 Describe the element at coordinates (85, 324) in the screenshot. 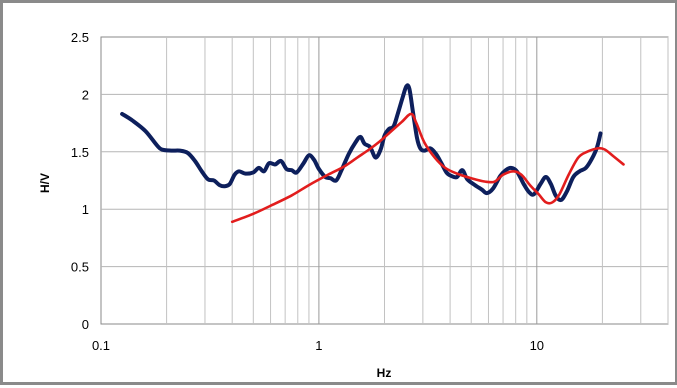

I see `y-tick-label: 0` at that location.